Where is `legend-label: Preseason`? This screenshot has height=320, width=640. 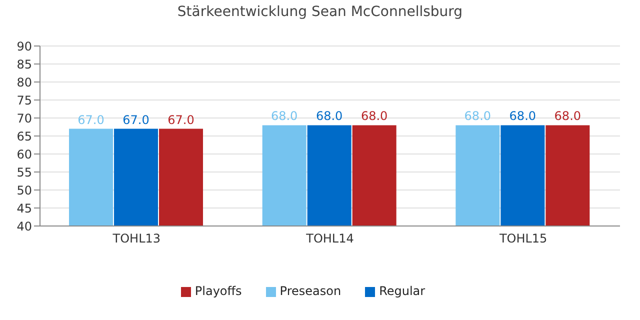
legend-label: Preseason is located at coordinates (311, 291).